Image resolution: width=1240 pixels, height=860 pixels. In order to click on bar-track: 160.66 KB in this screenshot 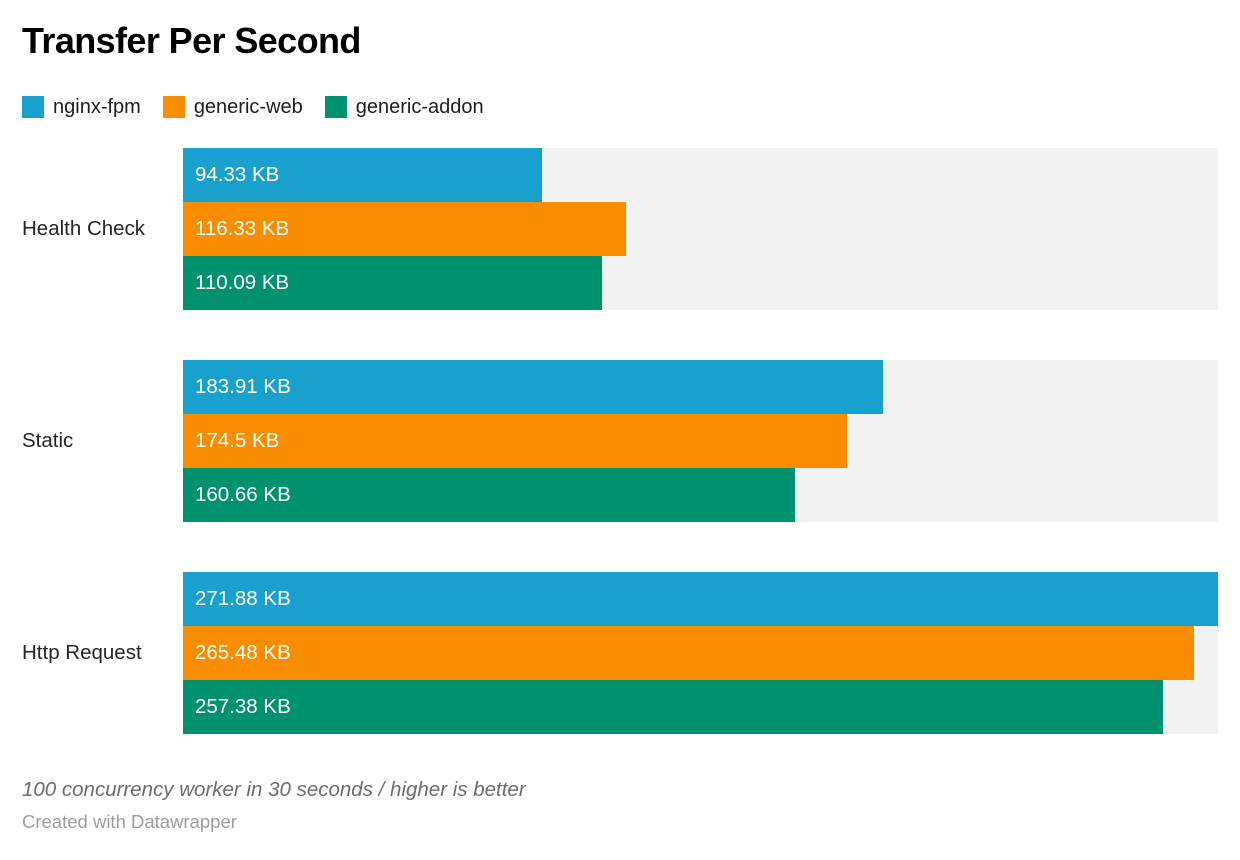, I will do `click(700, 495)`.